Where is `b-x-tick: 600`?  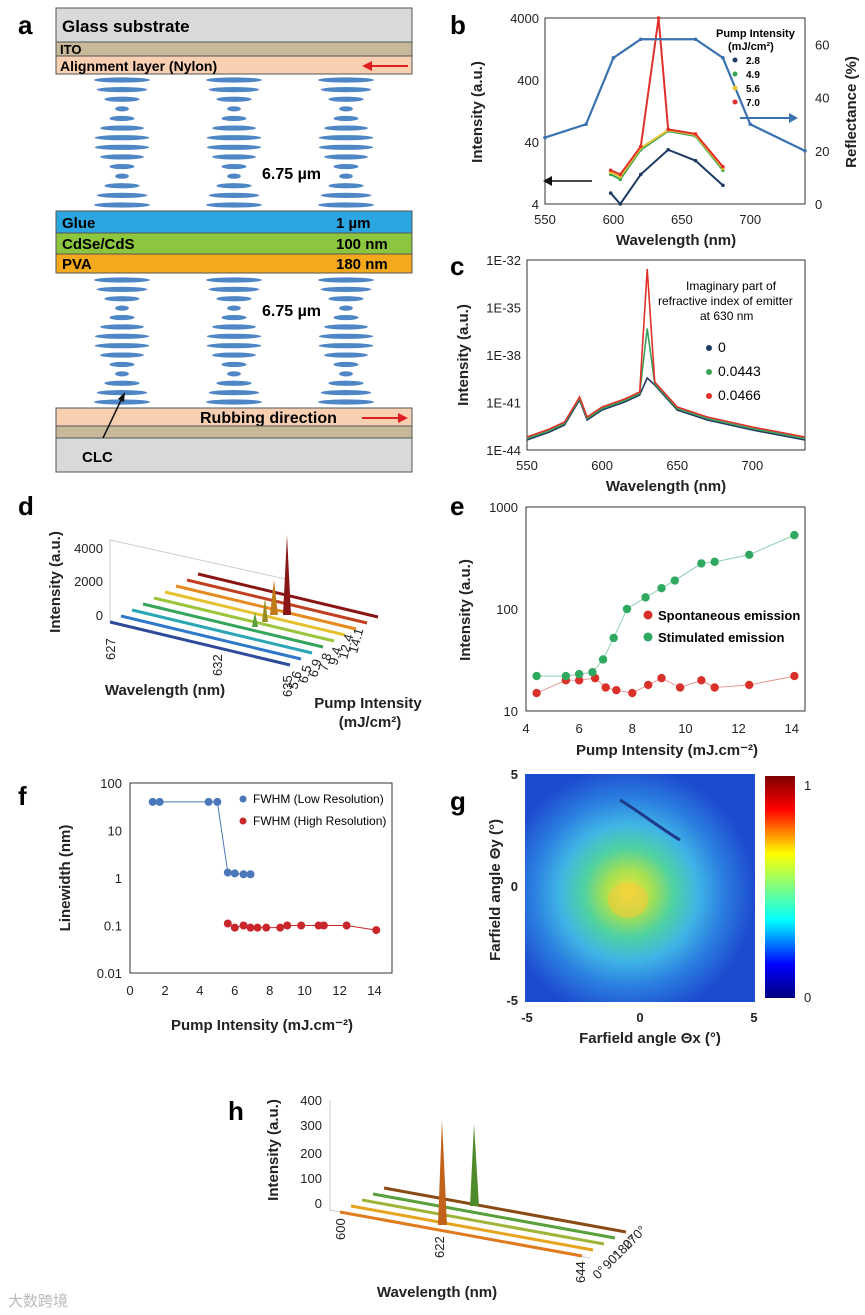
b-x-tick: 600 is located at coordinates (614, 219).